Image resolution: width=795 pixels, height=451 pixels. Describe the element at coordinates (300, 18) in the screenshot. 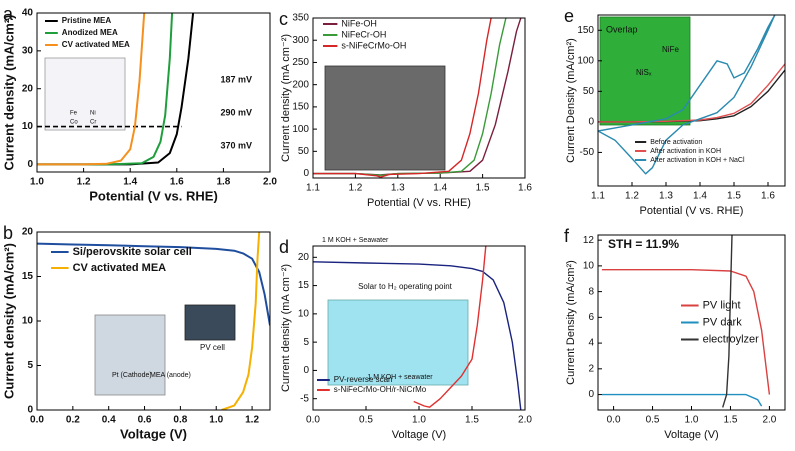

I see `y-tick-label: 350` at that location.